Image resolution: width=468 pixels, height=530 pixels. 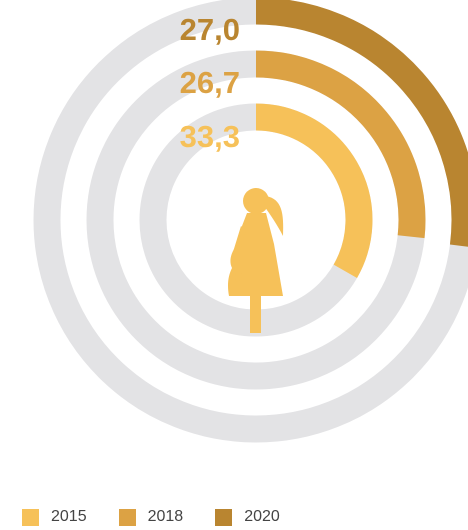 What do you see at coordinates (210, 136) in the screenshot?
I see `value-label-2015: 33,3` at bounding box center [210, 136].